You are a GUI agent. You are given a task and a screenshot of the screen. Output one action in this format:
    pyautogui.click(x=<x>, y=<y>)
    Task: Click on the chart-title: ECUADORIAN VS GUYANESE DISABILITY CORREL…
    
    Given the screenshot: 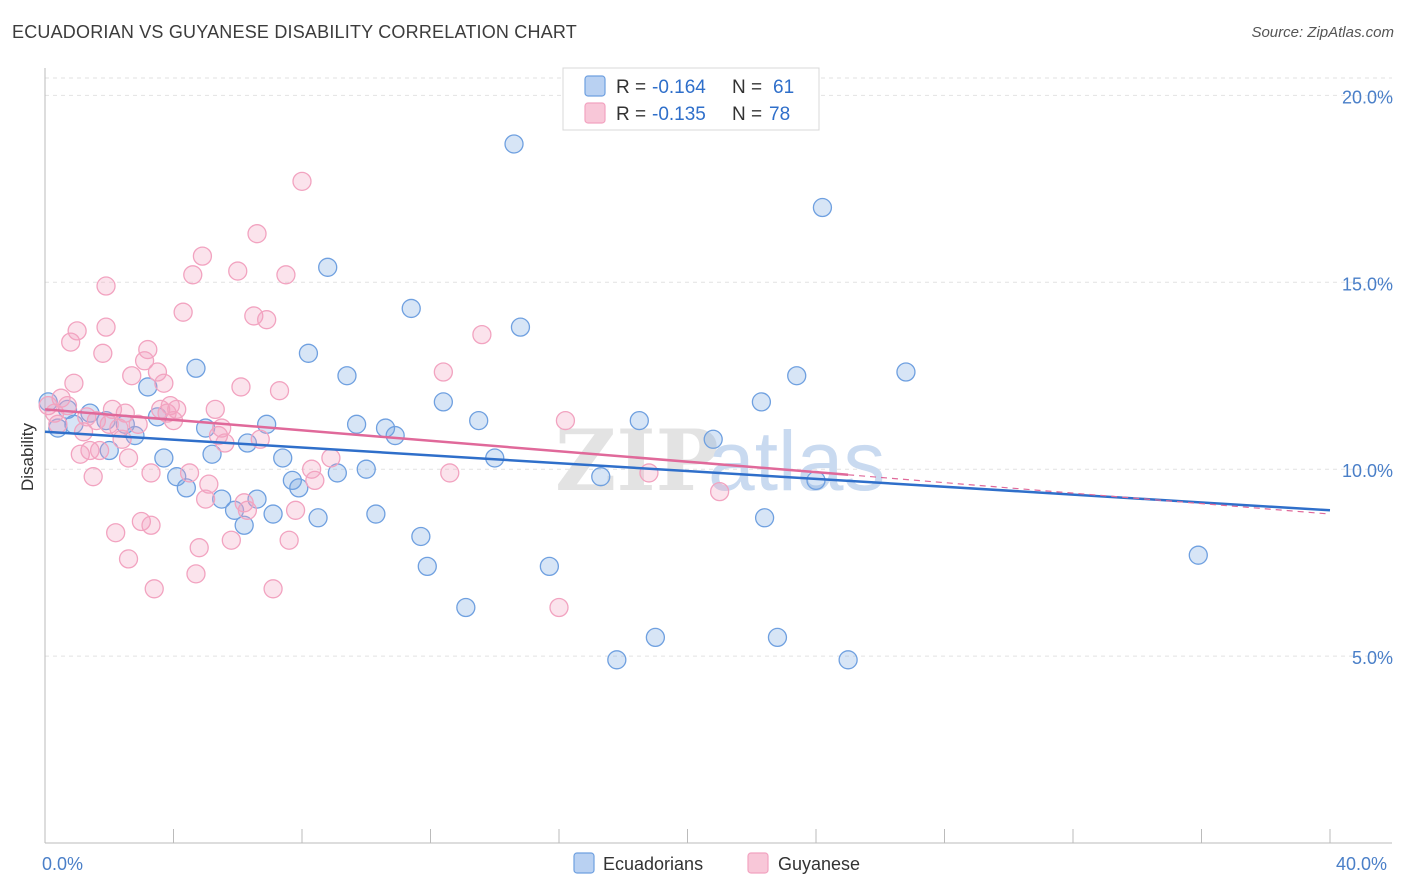 What is the action you would take?
    pyautogui.click(x=294, y=32)
    